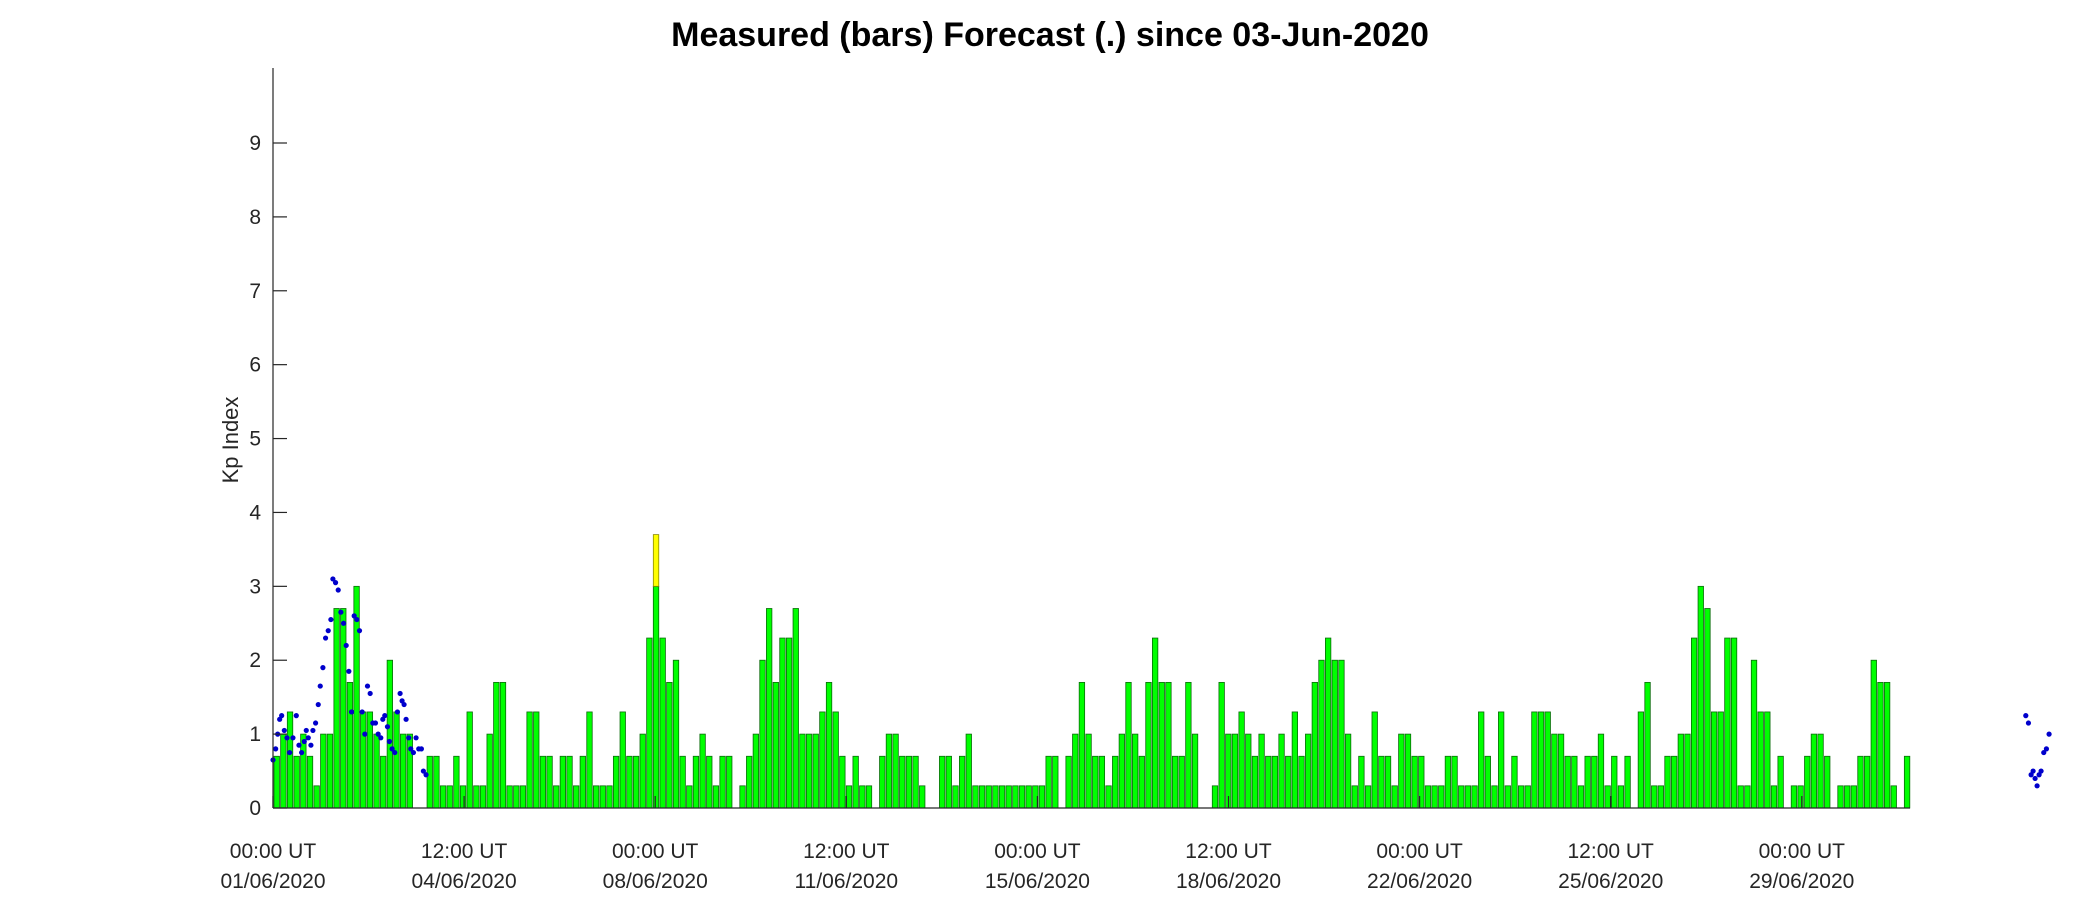 Image resolution: width=2100 pixels, height=900 pixels. Describe the element at coordinates (255, 586) in the screenshot. I see `y-tick-label: 3` at that location.